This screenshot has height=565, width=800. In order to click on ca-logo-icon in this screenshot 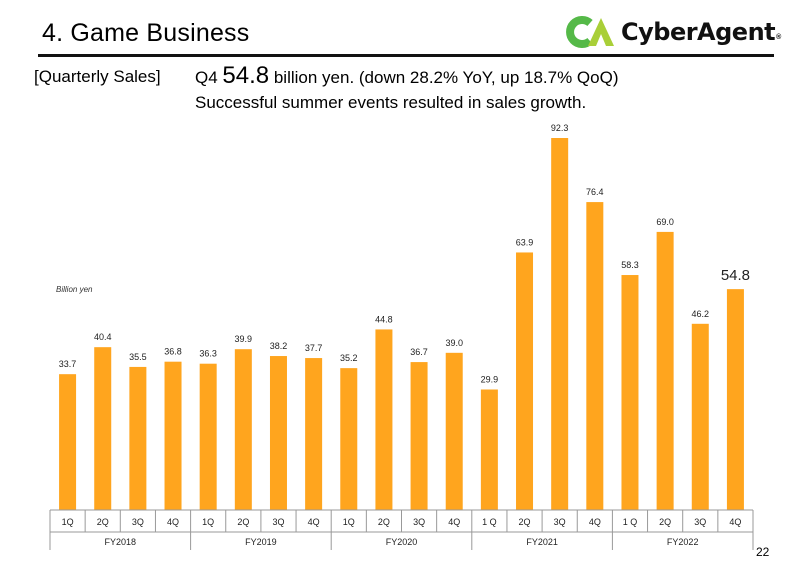, I will do `click(590, 32)`.